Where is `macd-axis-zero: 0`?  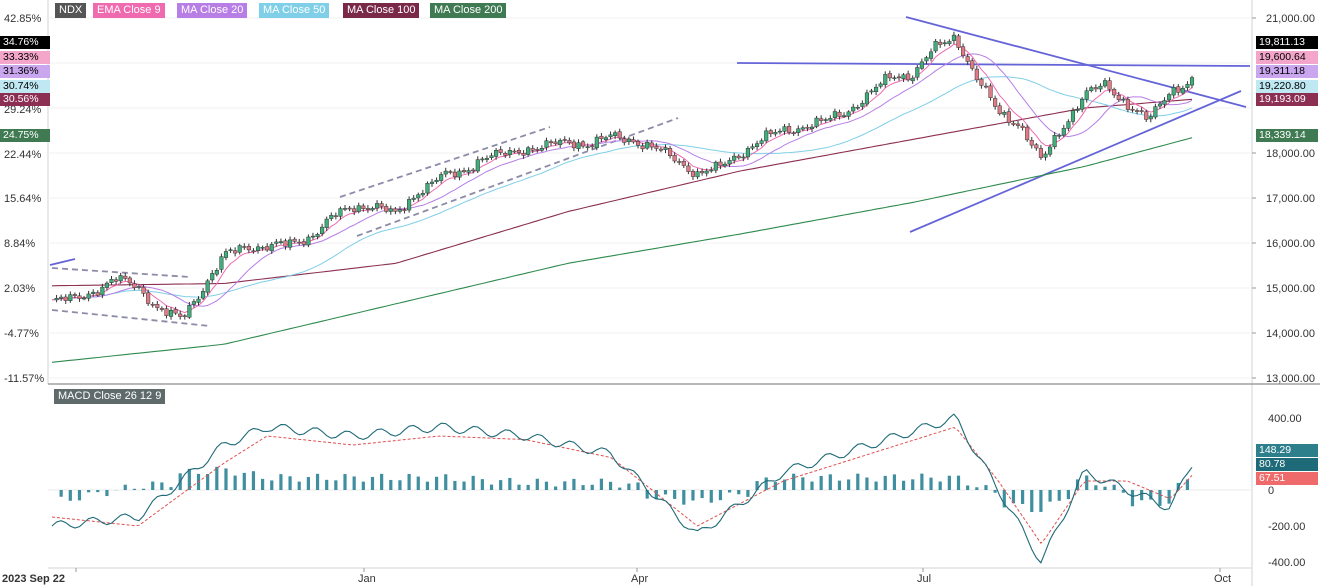 macd-axis-zero: 0 is located at coordinates (1271, 491).